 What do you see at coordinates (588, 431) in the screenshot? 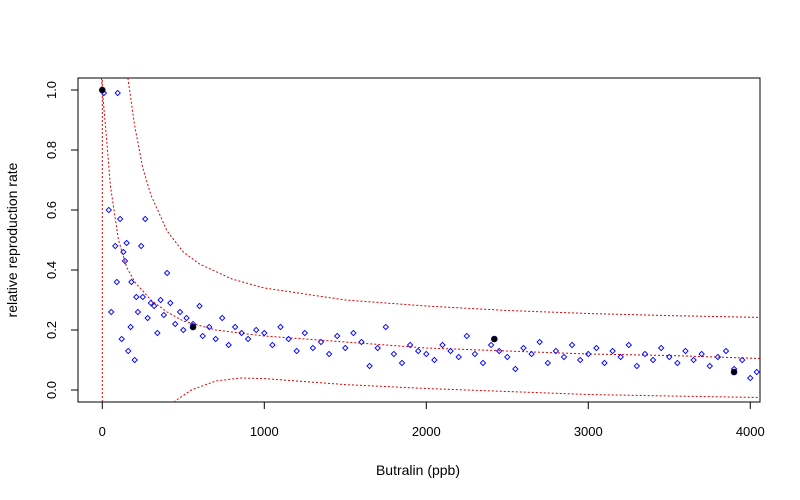
I see `x-tick-label: 3000` at bounding box center [588, 431].